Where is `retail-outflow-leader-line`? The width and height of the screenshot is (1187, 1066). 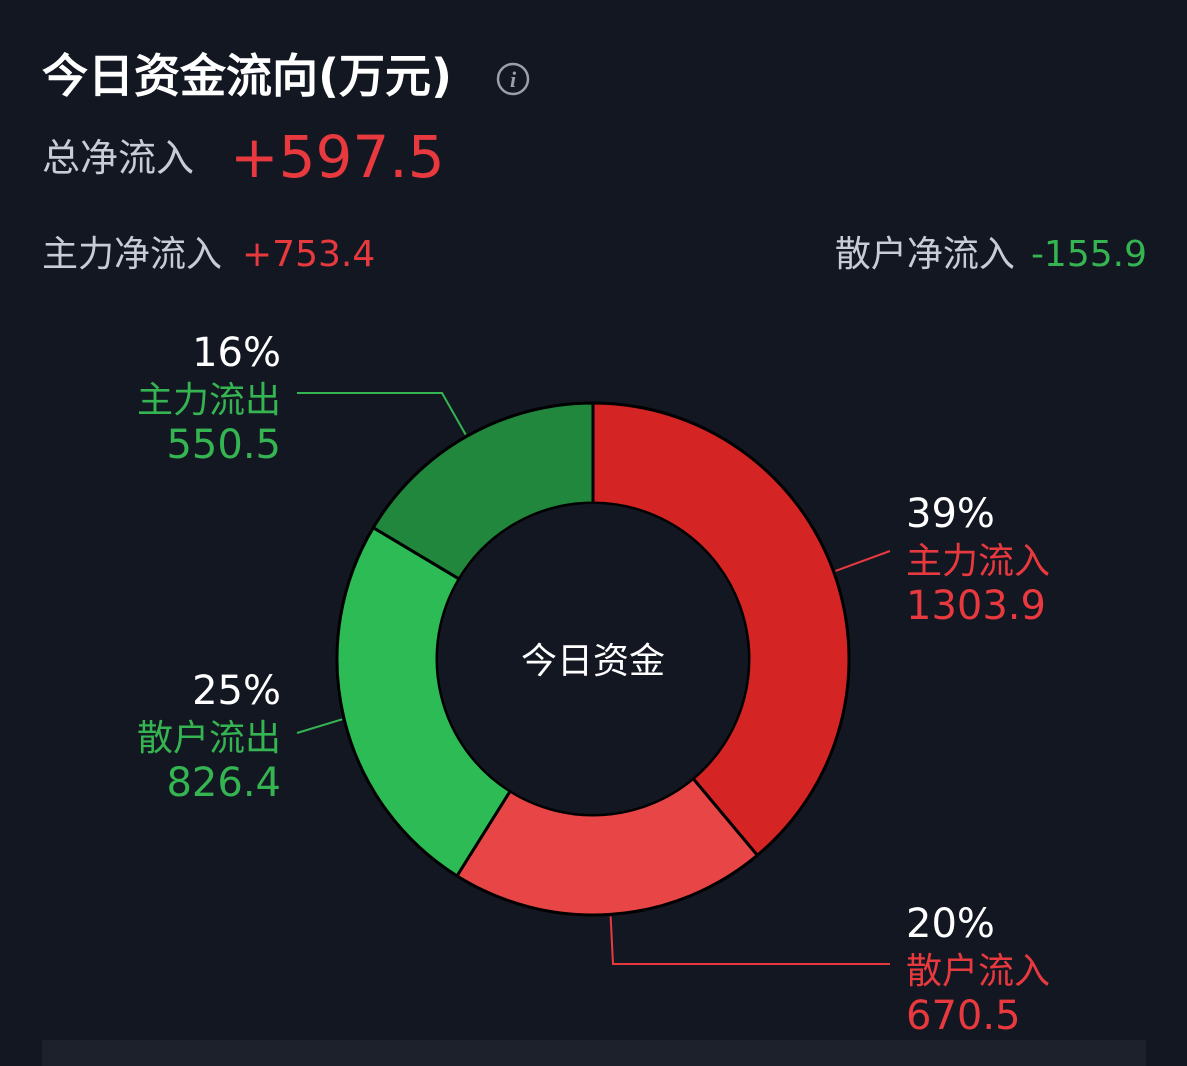 retail-outflow-leader-line is located at coordinates (319, 726).